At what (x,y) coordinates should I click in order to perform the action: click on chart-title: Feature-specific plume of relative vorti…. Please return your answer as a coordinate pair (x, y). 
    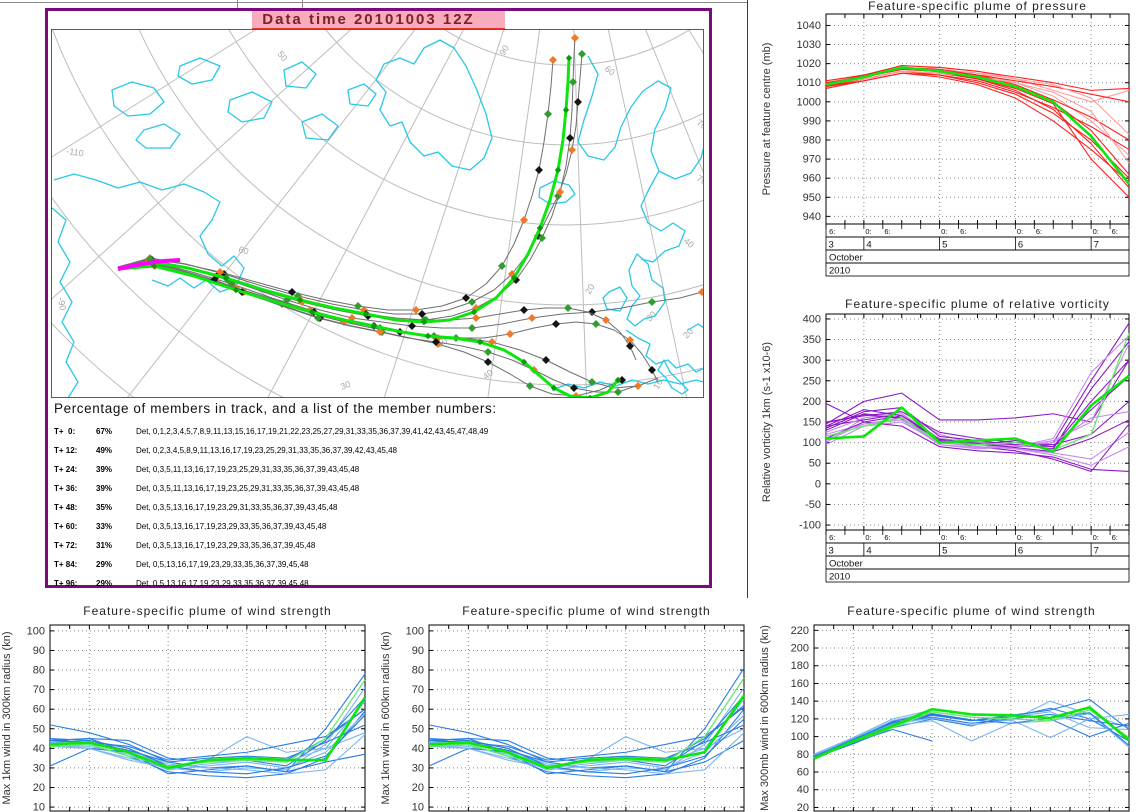
    Looking at the image, I should click on (977, 304).